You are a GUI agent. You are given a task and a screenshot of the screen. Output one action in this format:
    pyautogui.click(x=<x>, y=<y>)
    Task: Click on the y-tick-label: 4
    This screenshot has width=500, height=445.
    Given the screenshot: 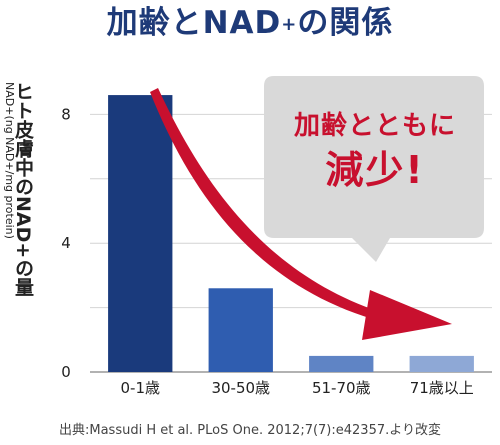 What is the action you would take?
    pyautogui.click(x=66, y=243)
    